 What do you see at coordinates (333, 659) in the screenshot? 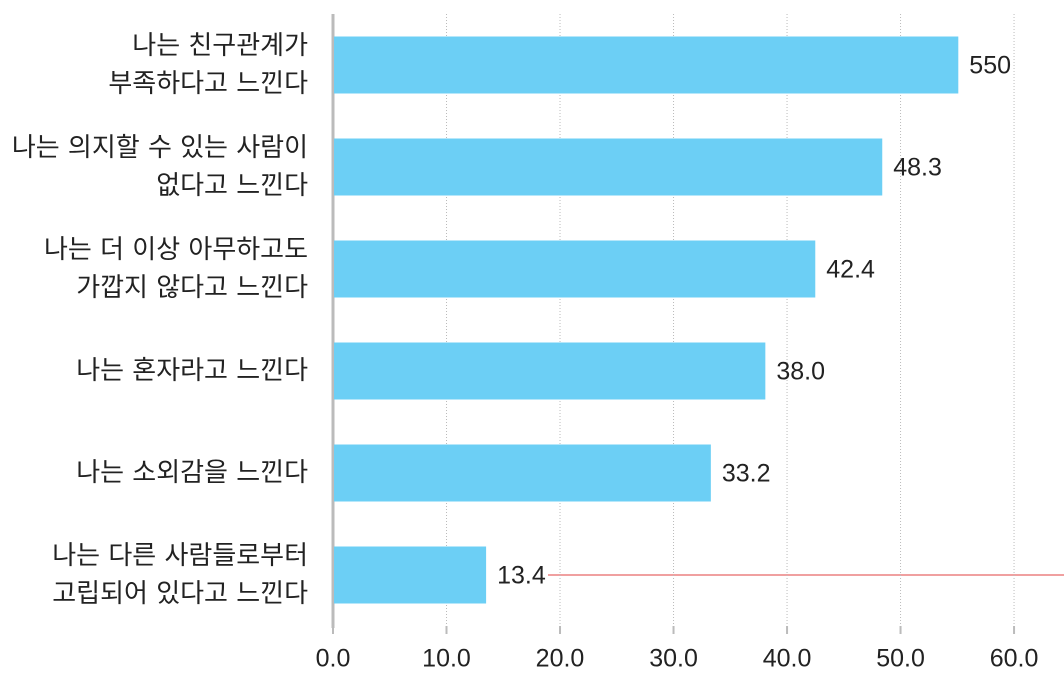
I see `x-tick-label: 0.0` at bounding box center [333, 659].